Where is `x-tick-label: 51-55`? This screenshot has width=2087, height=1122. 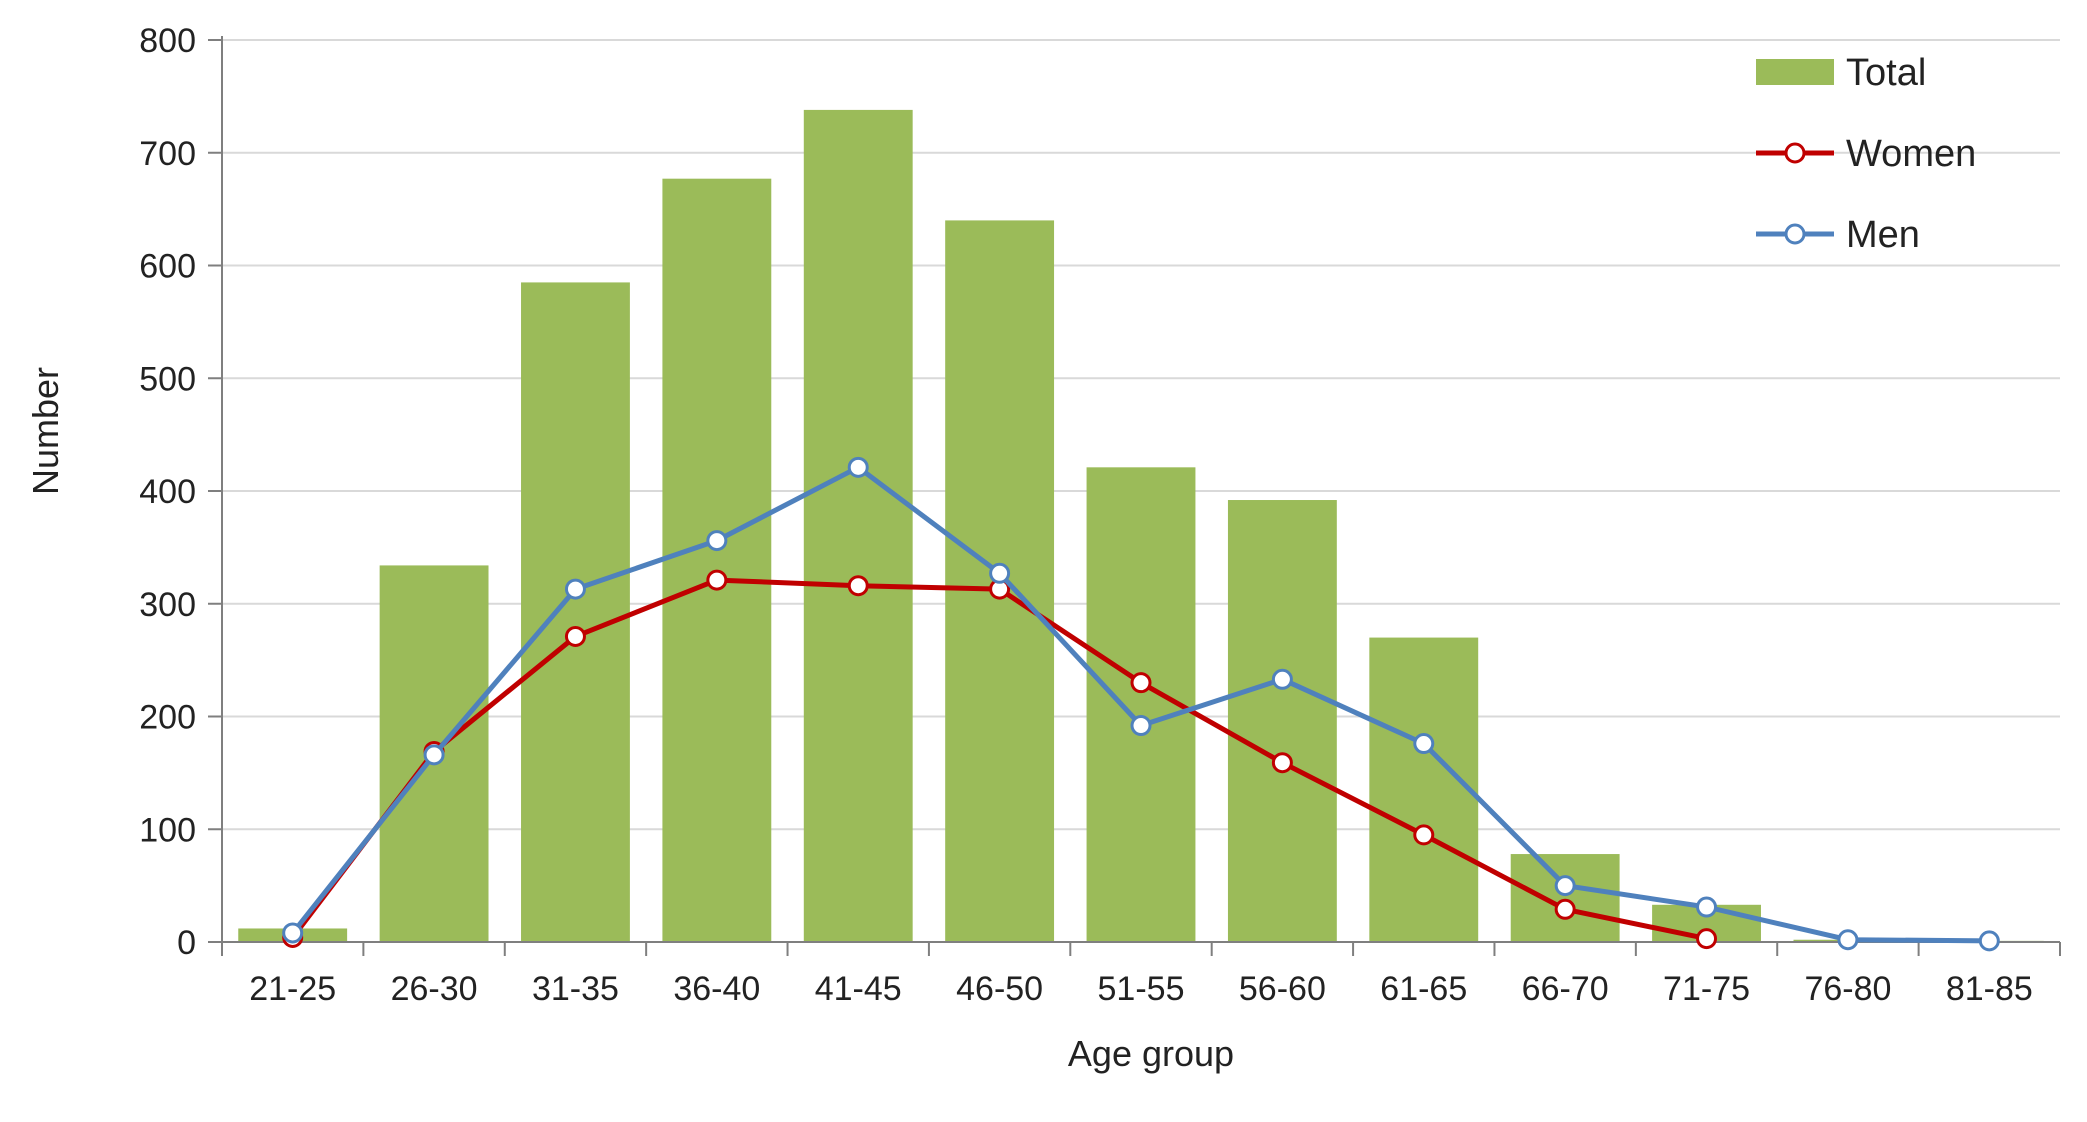
x-tick-label: 51-55 is located at coordinates (1141, 989).